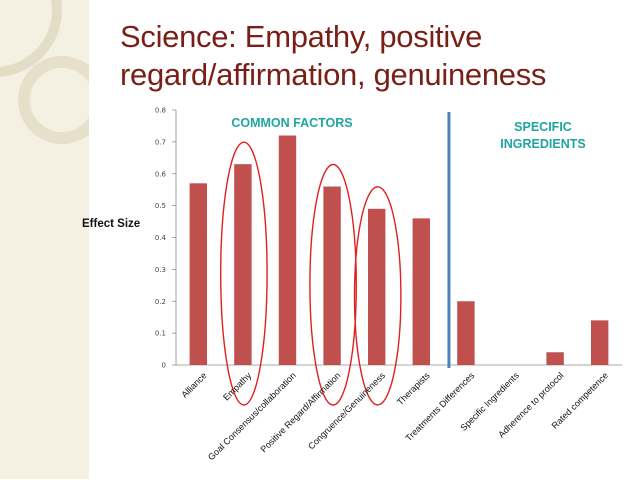 This screenshot has width=638, height=483. I want to click on y-tick-label: 0.1, so click(160, 334).